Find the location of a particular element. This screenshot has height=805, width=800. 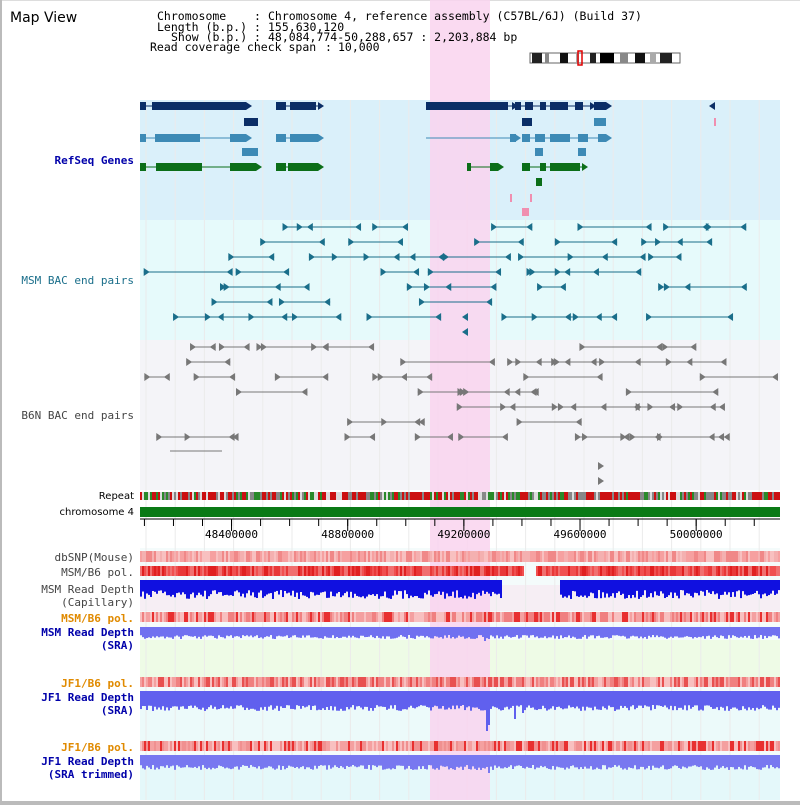

axis-tick-label: 50000000 is located at coordinates (696, 534).